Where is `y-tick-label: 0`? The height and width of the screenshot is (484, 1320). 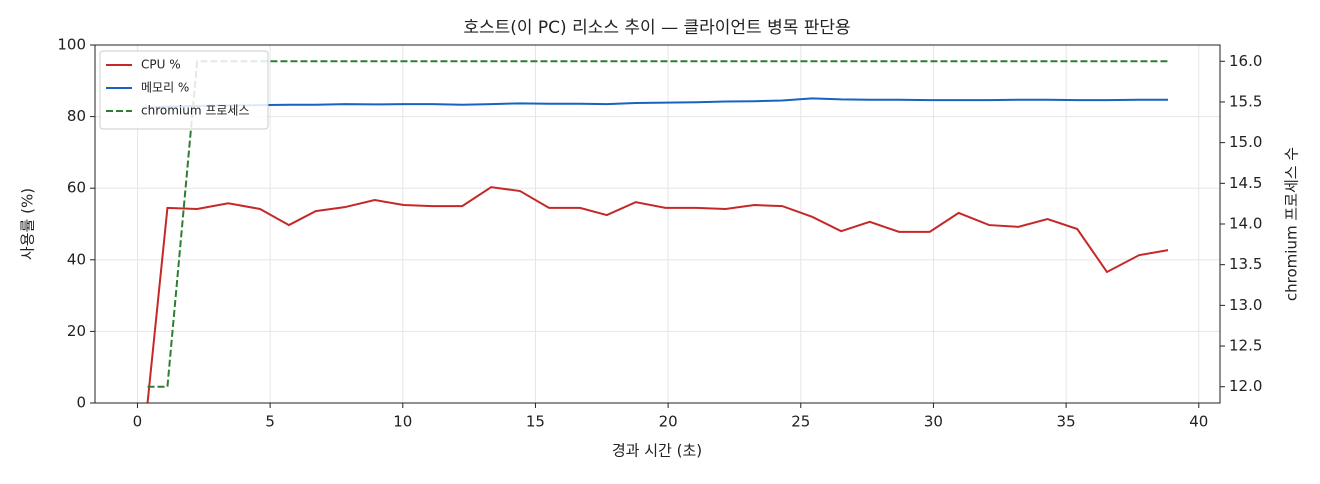
y-tick-label: 0 is located at coordinates (81, 403).